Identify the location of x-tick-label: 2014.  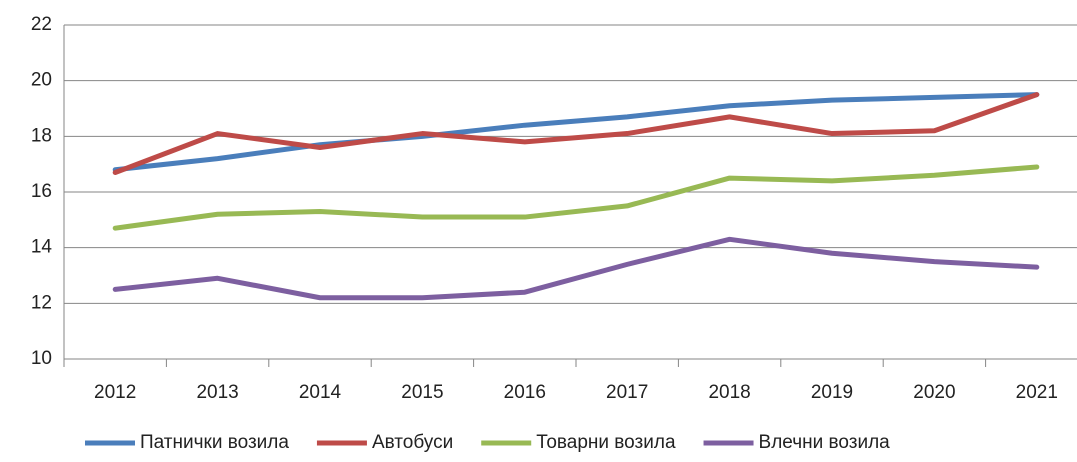
(320, 392).